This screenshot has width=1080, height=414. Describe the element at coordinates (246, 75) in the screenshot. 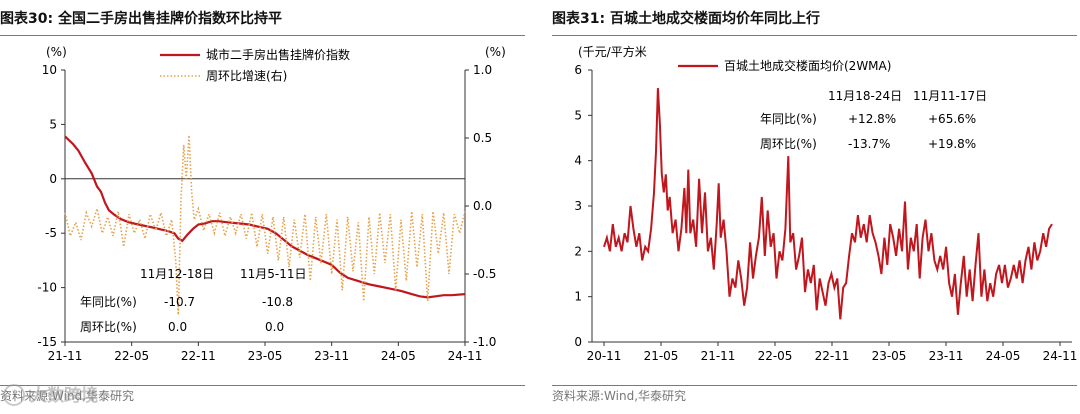

I see `left-legend-label-wow: 周环比增速(右)` at that location.